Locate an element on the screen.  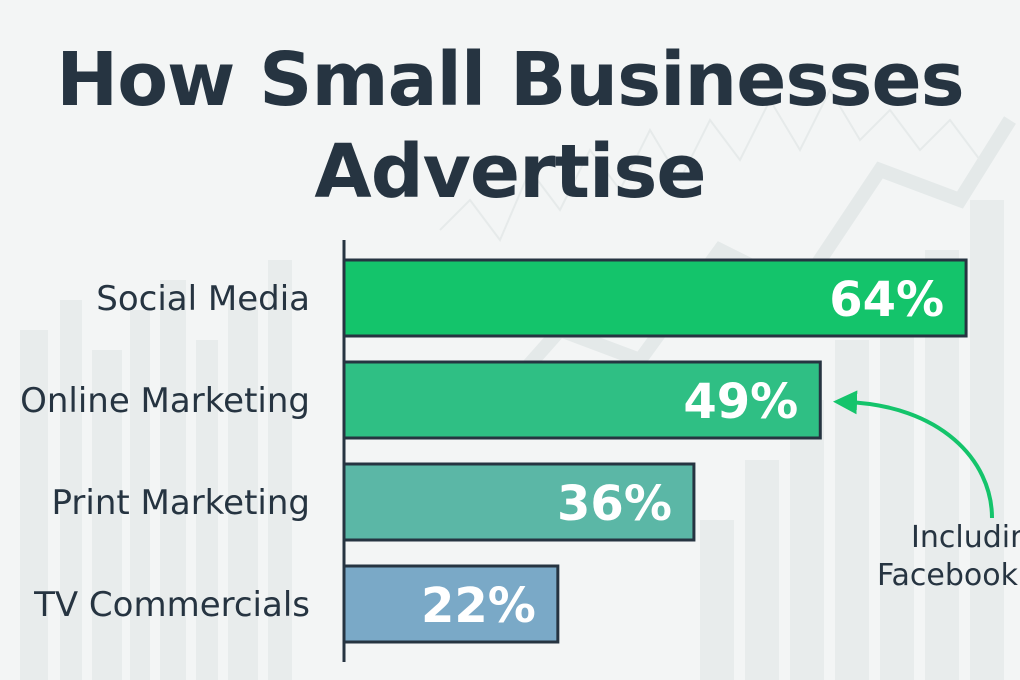
value-label: 22% is located at coordinates (478, 606).